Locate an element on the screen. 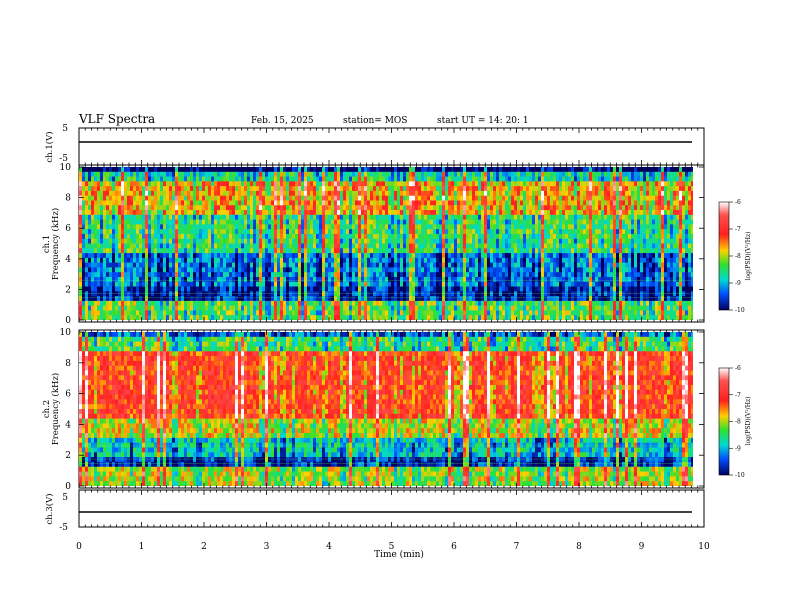 Image resolution: width=792 pixels, height=612 pixels. station-label: station= MOS is located at coordinates (375, 121).